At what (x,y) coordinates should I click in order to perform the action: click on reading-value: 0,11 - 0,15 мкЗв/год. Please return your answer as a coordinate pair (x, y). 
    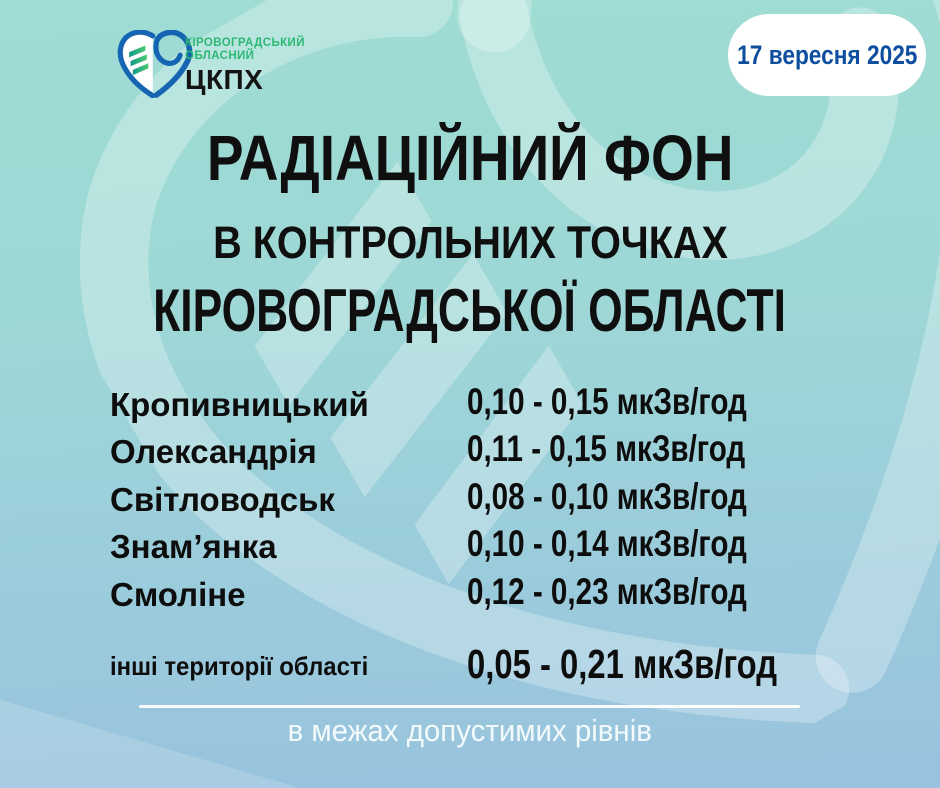
    Looking at the image, I should click on (606, 449).